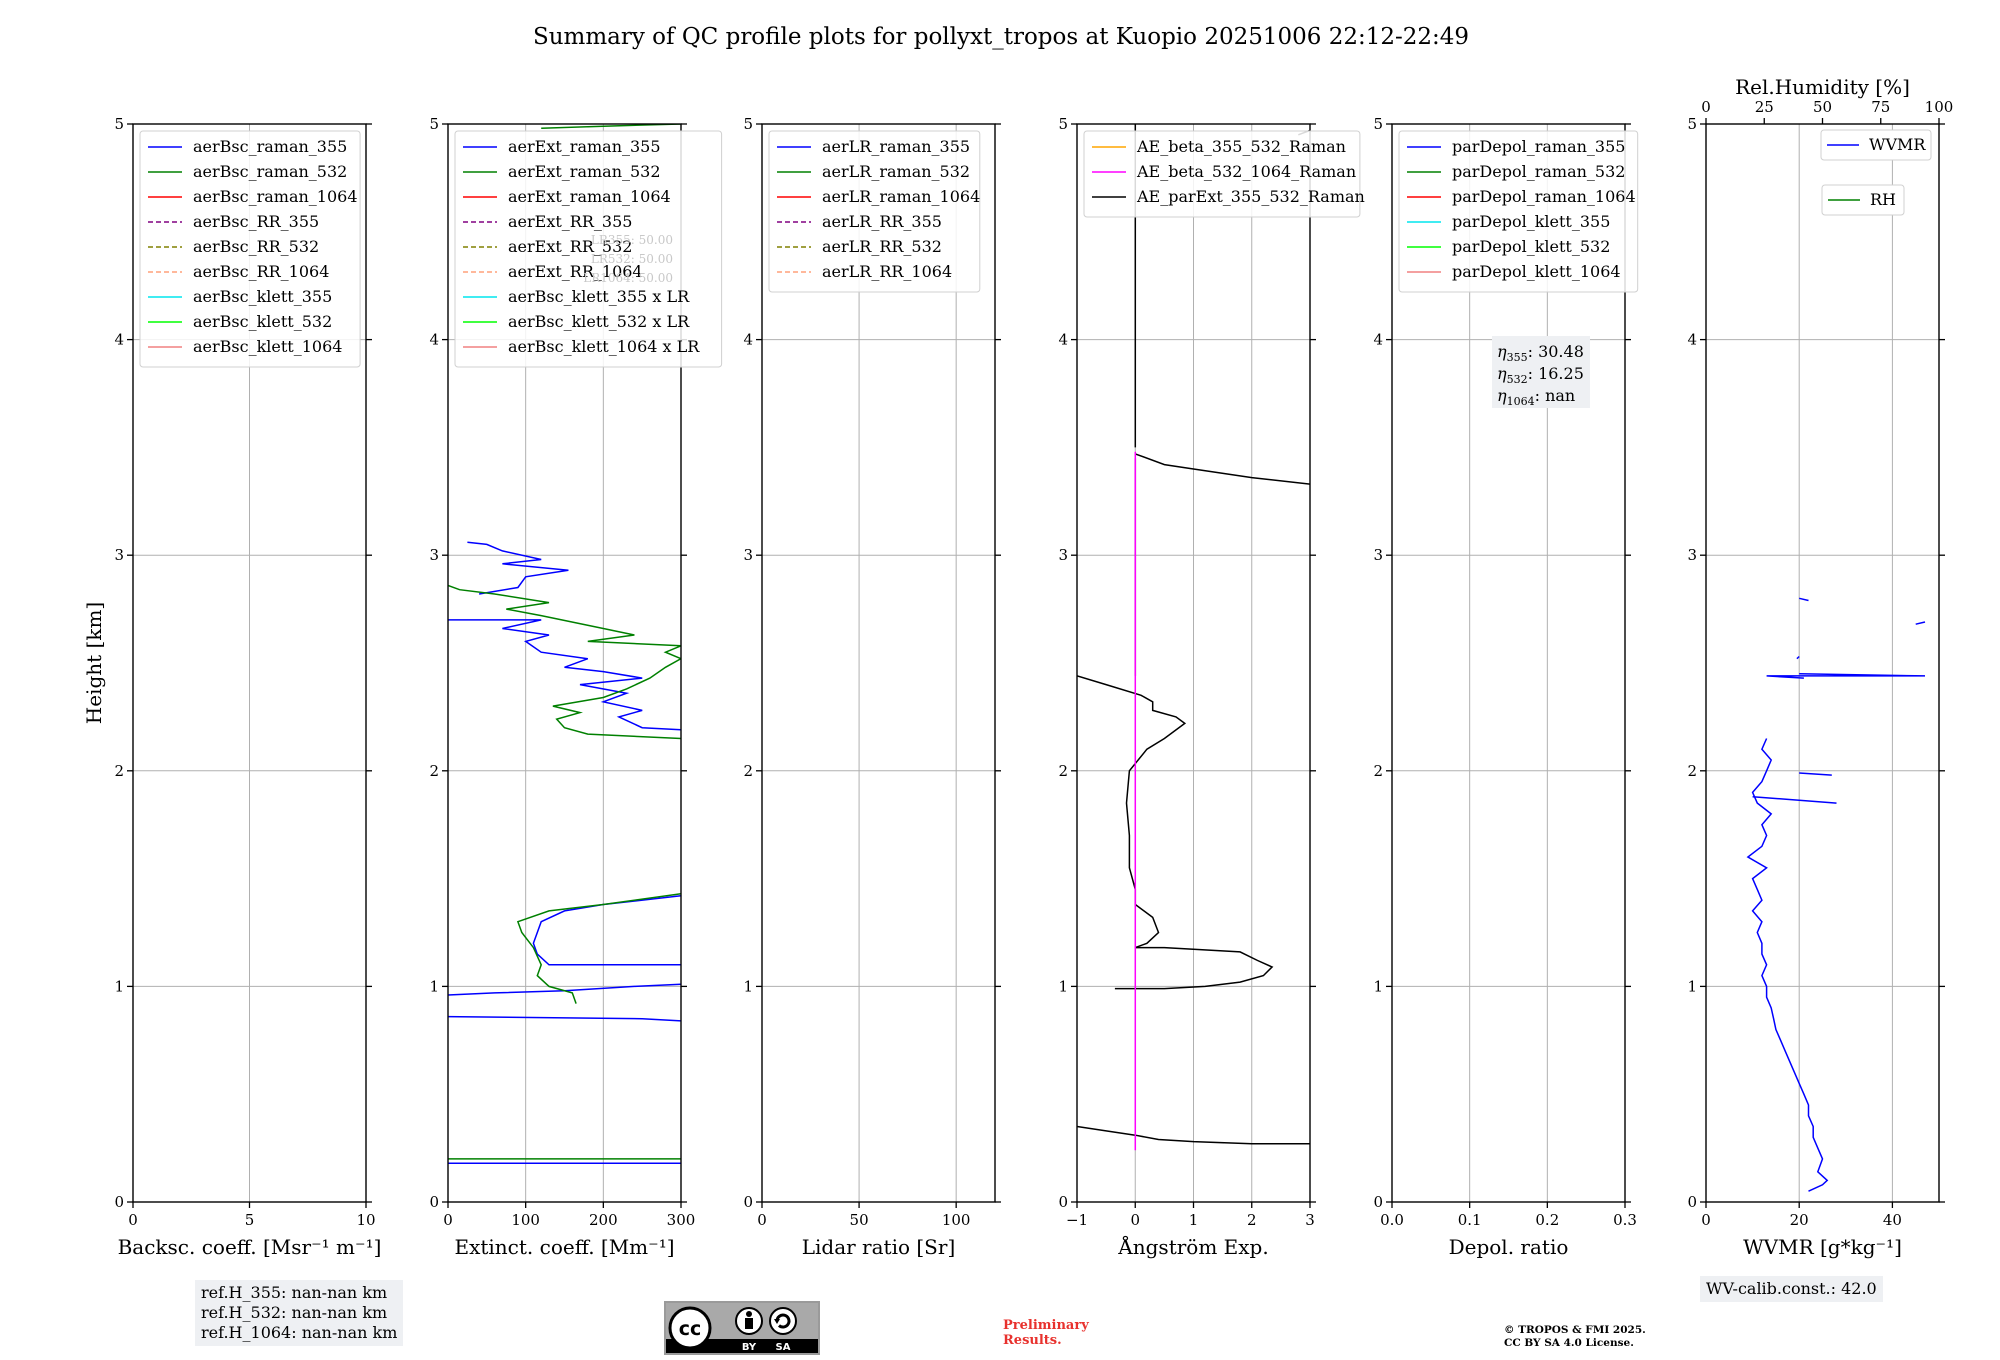 The width and height of the screenshot is (2000, 1360). Describe the element at coordinates (882, 221) in the screenshot. I see `legend-label: aerLR_RR_355` at that location.